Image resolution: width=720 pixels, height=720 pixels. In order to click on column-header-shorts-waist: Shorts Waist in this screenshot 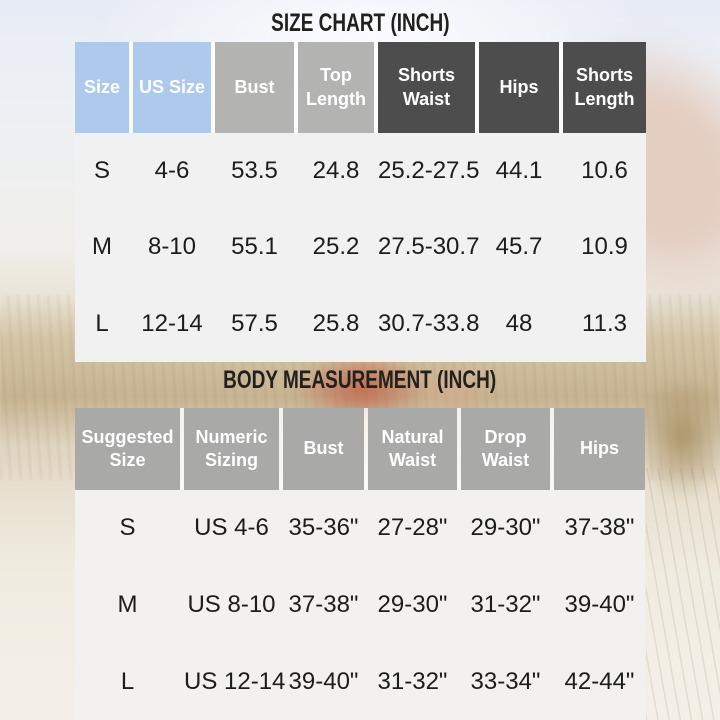, I will do `click(426, 87)`.